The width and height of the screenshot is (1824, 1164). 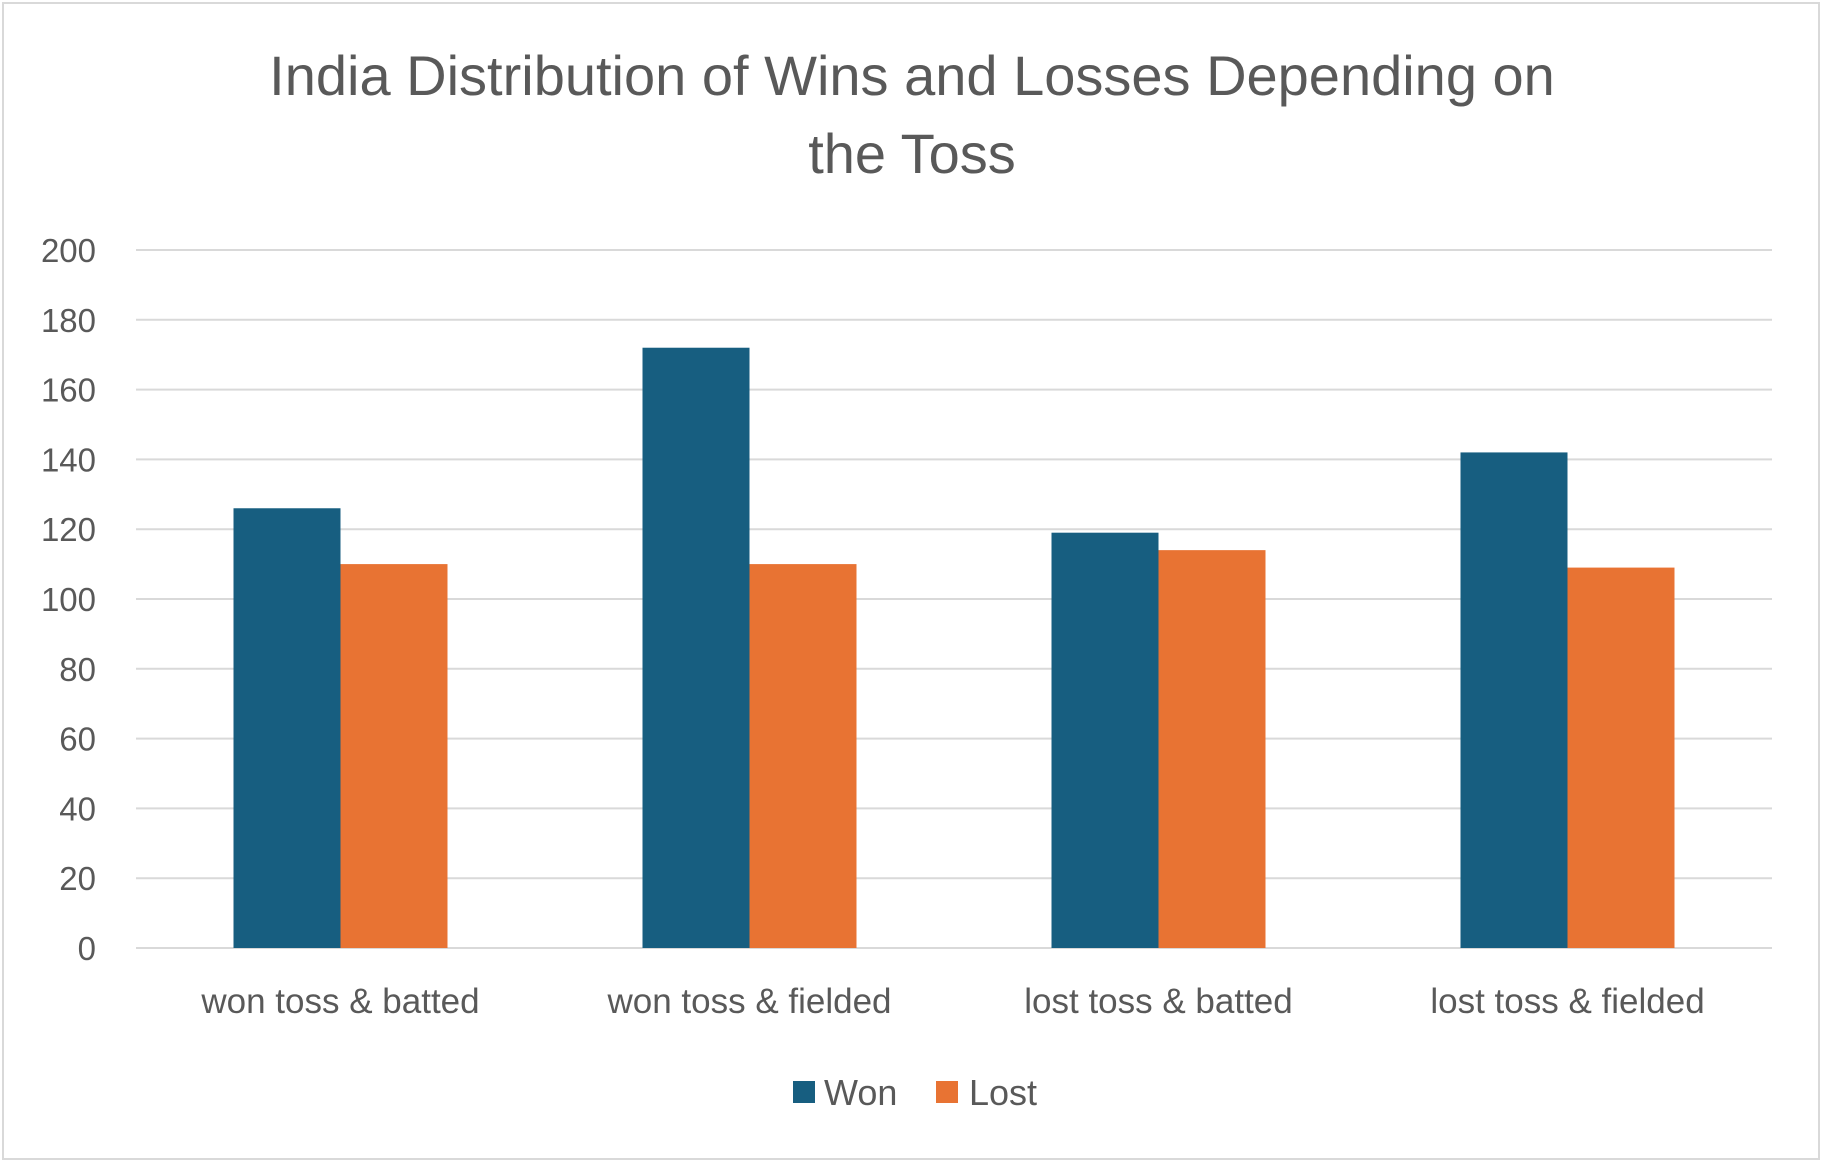 What do you see at coordinates (748, 1001) in the screenshot?
I see `x-category-label: won toss & fielded` at bounding box center [748, 1001].